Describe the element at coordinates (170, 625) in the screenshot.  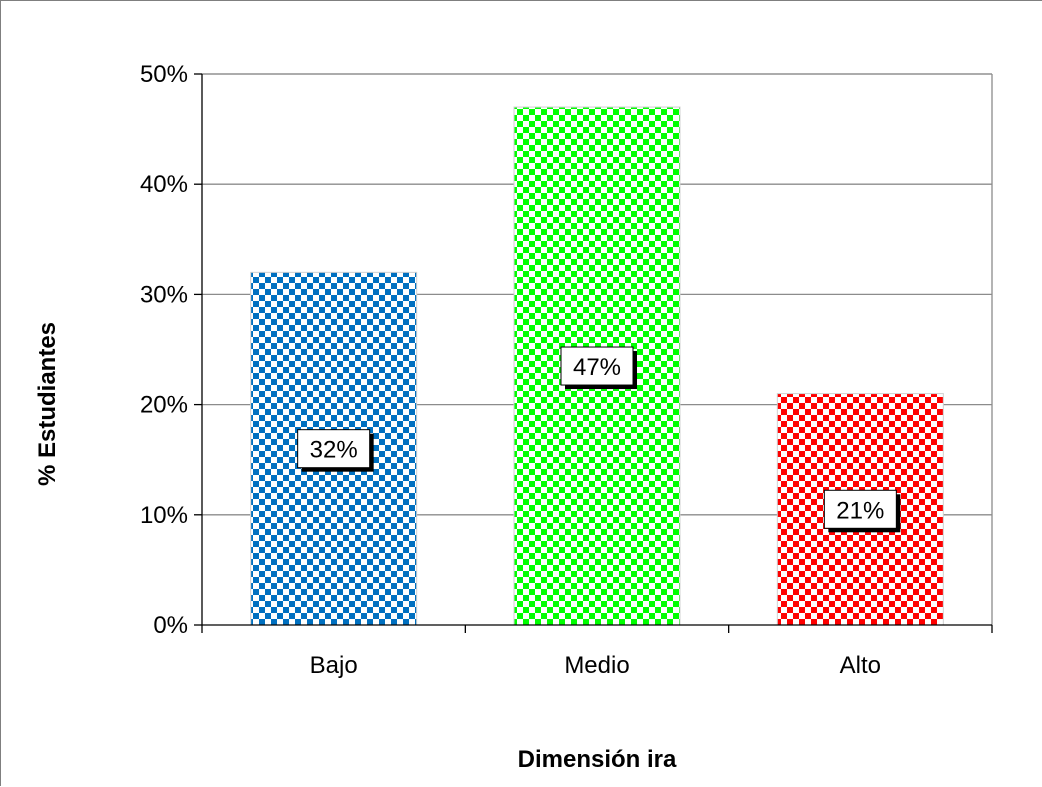
I see `y-tick-label: 0%` at that location.